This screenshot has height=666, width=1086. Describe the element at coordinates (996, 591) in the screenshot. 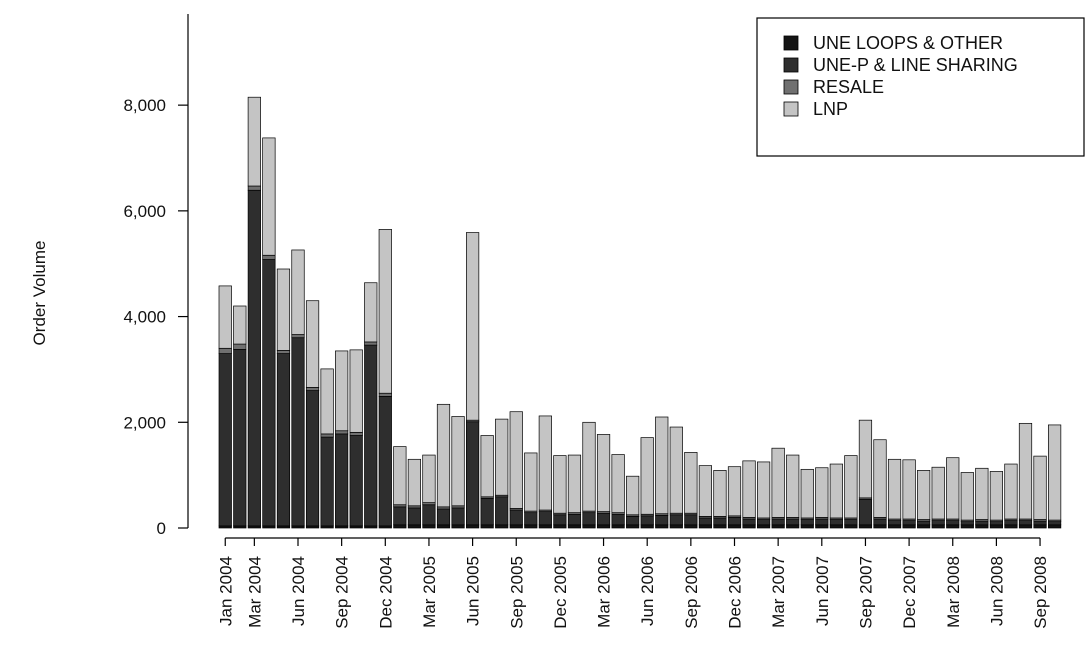

I see `x-tick-label: Jun 2008` at that location.